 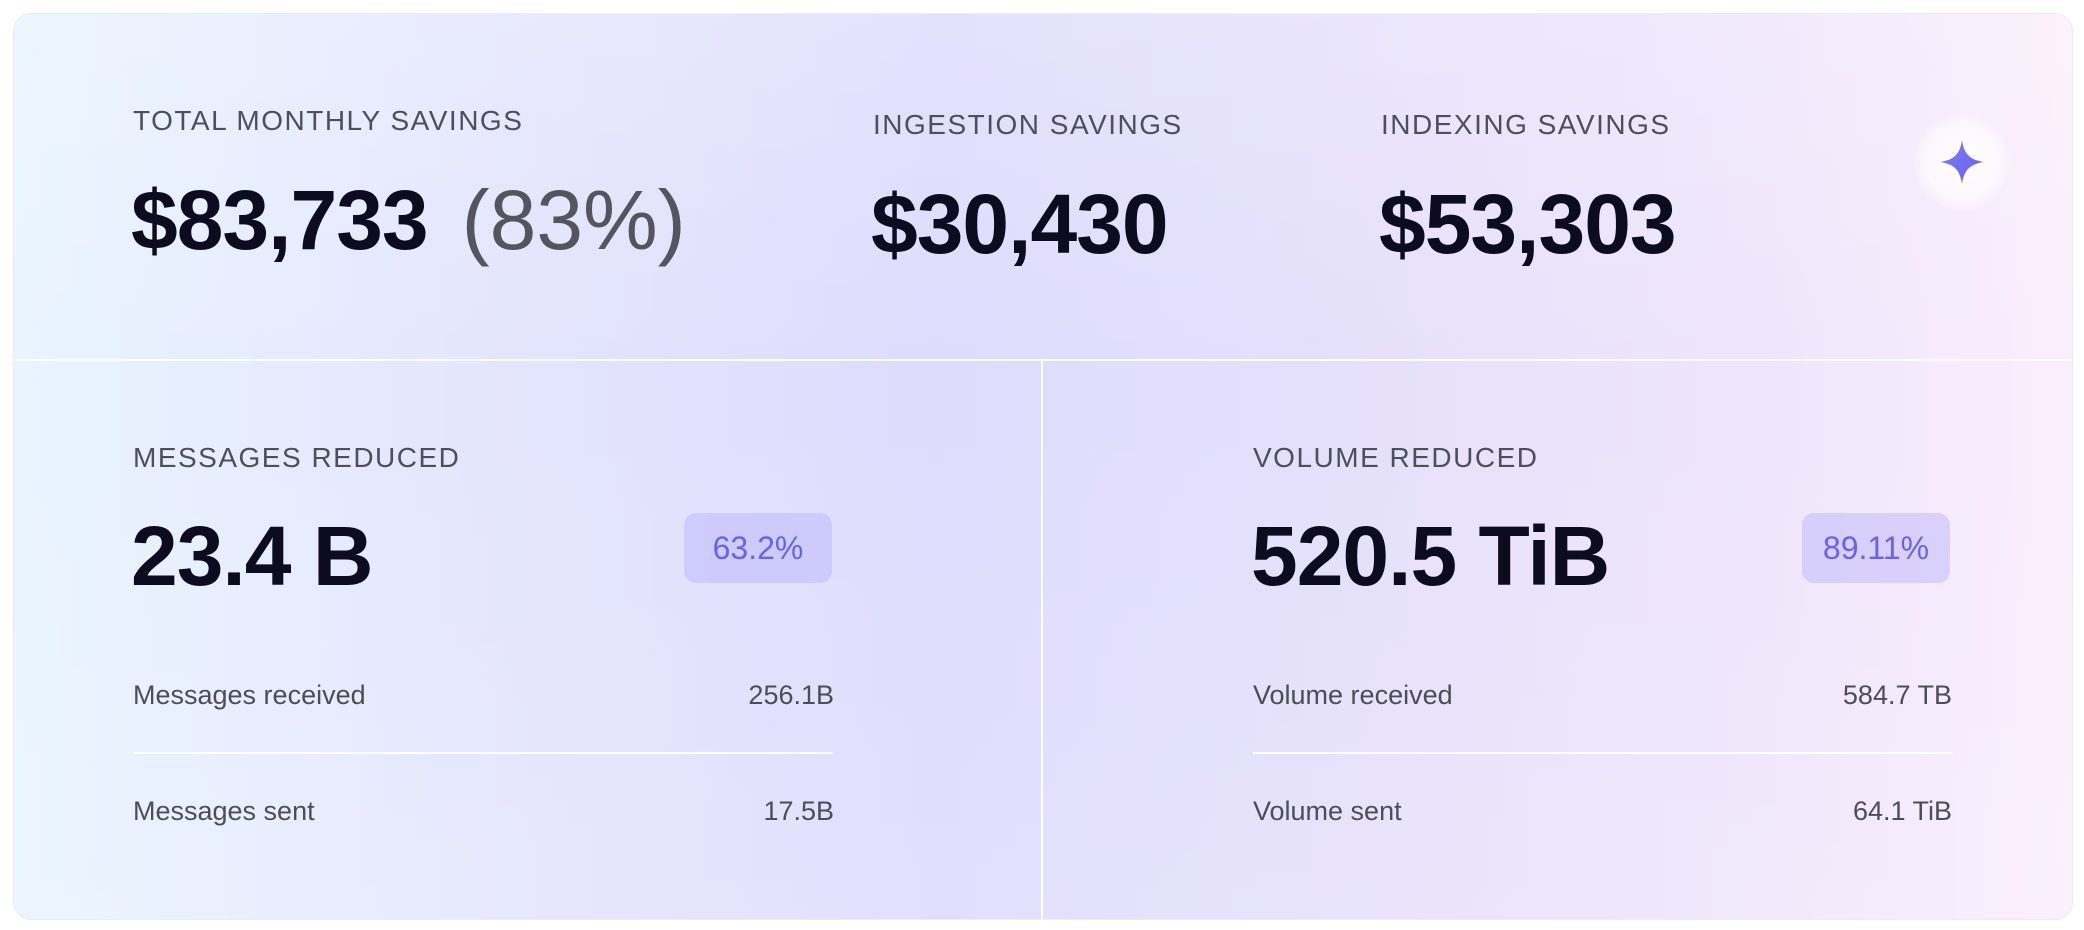 What do you see at coordinates (252, 556) in the screenshot?
I see `messages-reduced-value: 23.4 B` at bounding box center [252, 556].